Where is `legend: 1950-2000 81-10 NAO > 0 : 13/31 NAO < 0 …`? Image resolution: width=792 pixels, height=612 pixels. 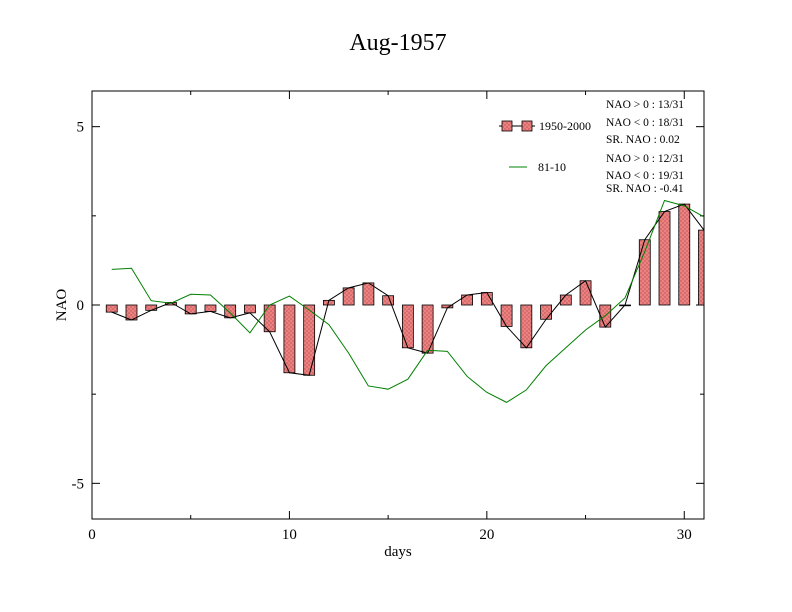
legend: 1950-2000 81-10 NAO > 0 : 13/31 NAO < 0 … is located at coordinates (591, 147).